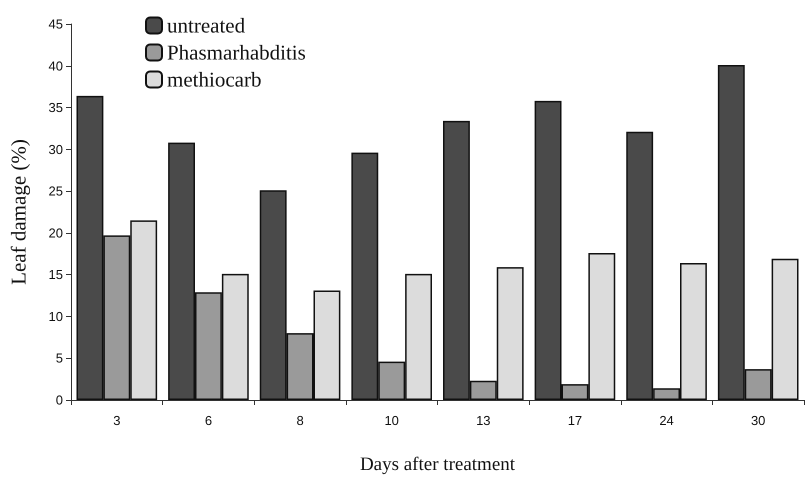 The width and height of the screenshot is (810, 479). What do you see at coordinates (55, 24) in the screenshot?
I see `y-tick-label: 45` at bounding box center [55, 24].